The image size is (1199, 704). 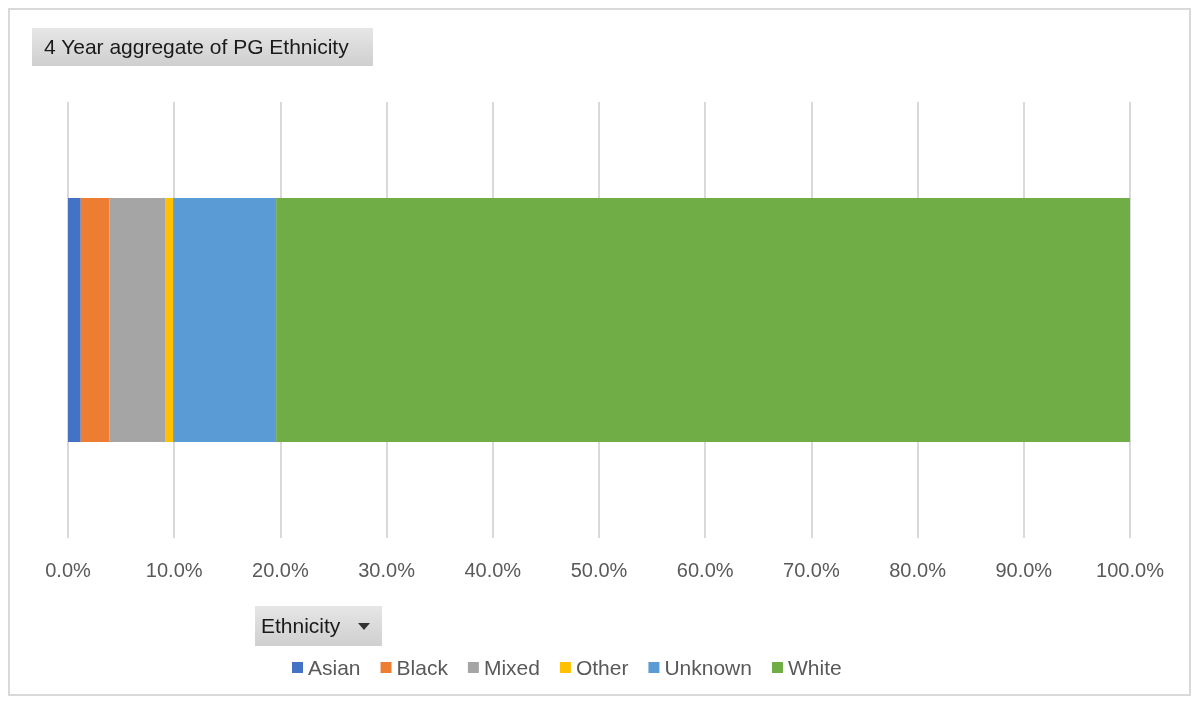 I want to click on legend-label: Asian, so click(x=334, y=667).